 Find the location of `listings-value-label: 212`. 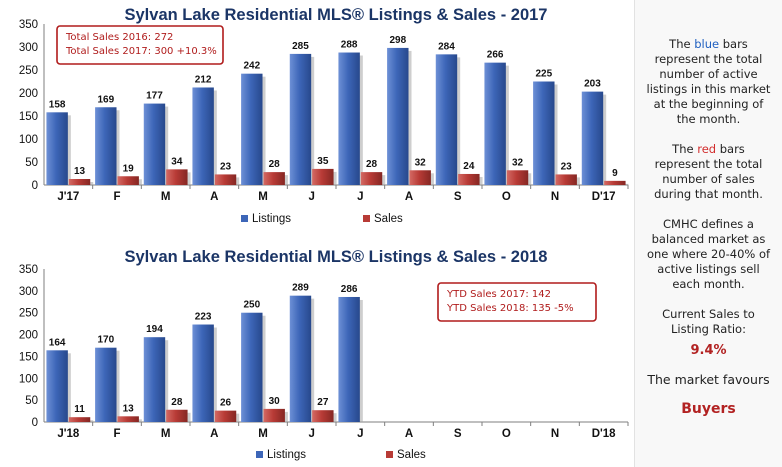

listings-value-label: 212 is located at coordinates (203, 79).